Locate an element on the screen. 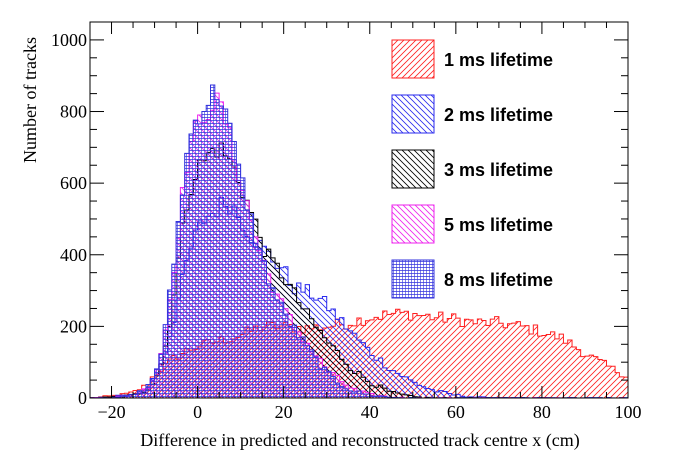 The height and width of the screenshot is (475, 698). y-tick-label: 0 is located at coordinates (82, 398).